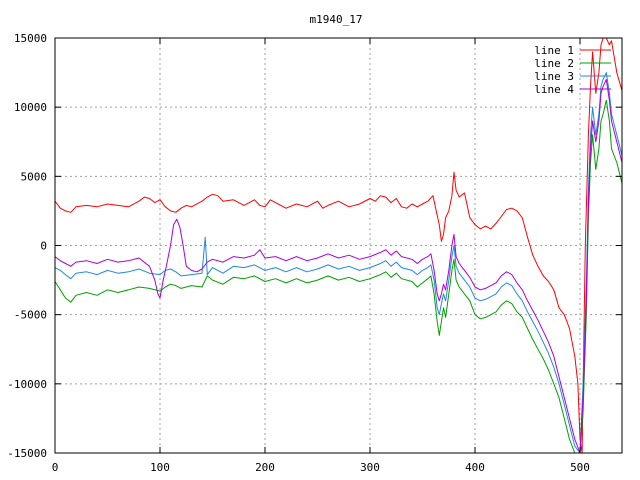 The image size is (640, 480). Describe the element at coordinates (30, 315) in the screenshot. I see `y-tick-label: -5000` at that location.